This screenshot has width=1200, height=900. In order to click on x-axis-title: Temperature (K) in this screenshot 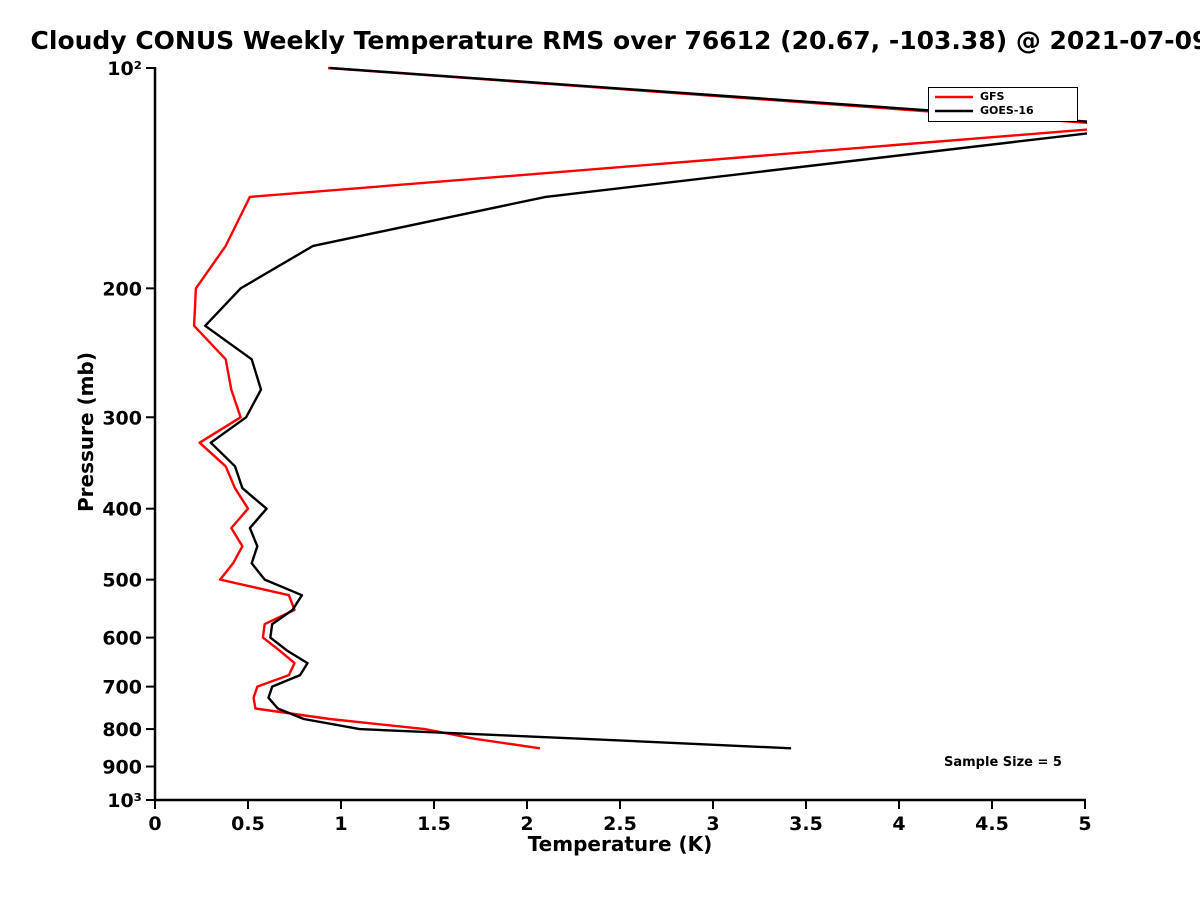, I will do `click(620, 844)`.